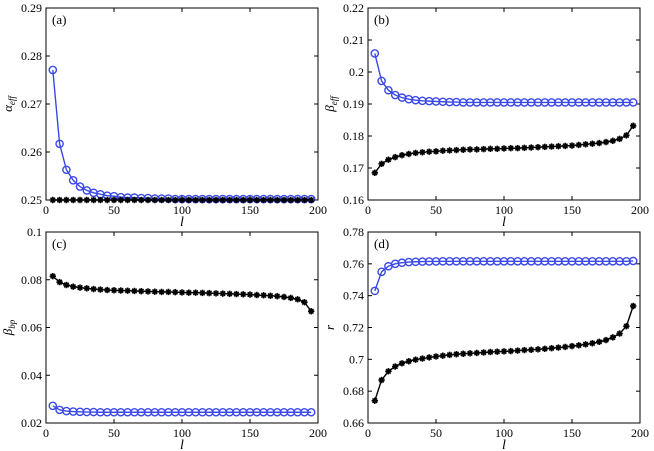  What do you see at coordinates (353, 296) in the screenshot?
I see `y-tick-label: 0.74` at bounding box center [353, 296].